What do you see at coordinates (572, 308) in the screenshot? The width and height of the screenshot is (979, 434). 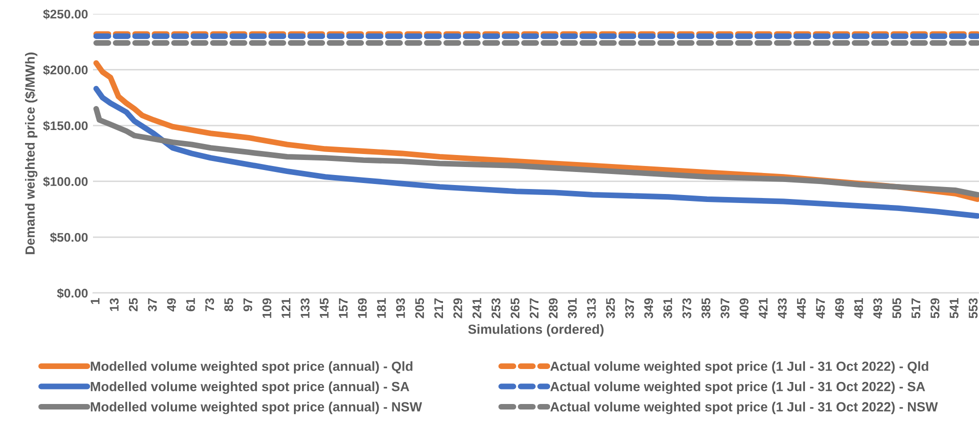 I see `x-tick-label: 301` at bounding box center [572, 308].